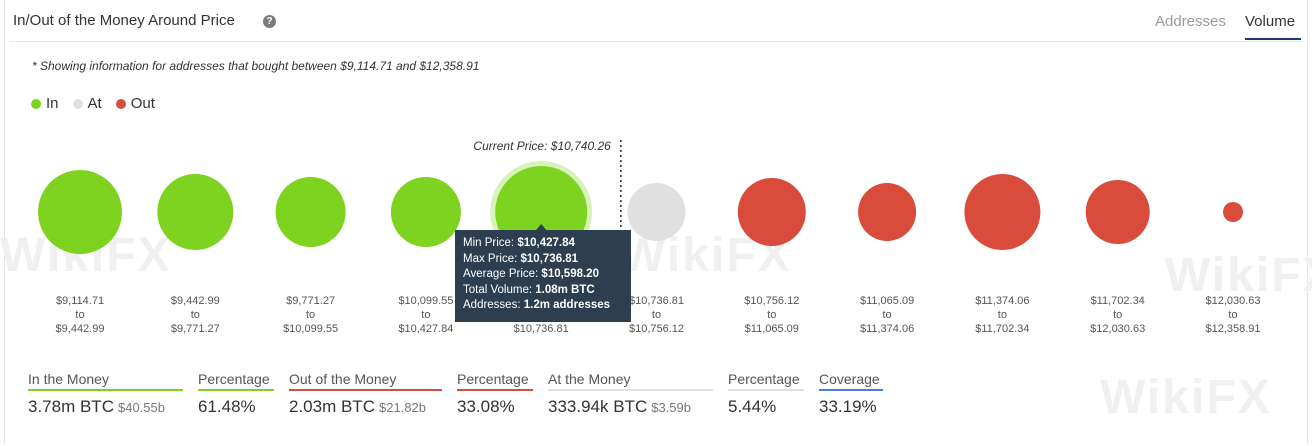 The image size is (1312, 446). What do you see at coordinates (656, 329) in the screenshot?
I see `bucket-to-label: $10,756.12` at bounding box center [656, 329].